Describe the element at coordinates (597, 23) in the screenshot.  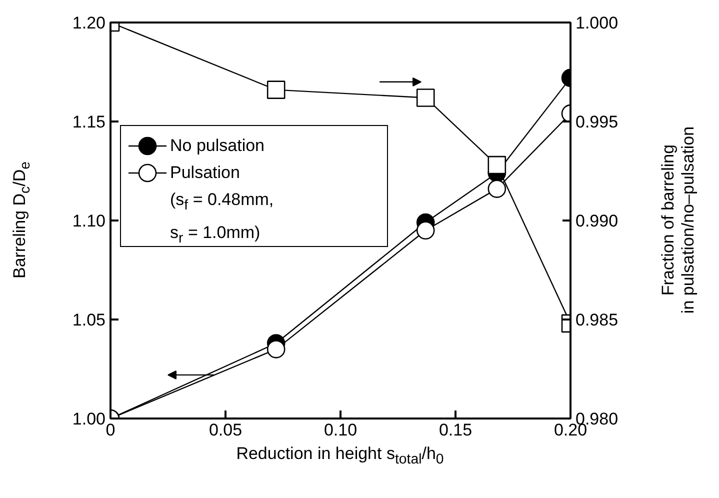
I see `y2-tick-label: 1.000` at that location.